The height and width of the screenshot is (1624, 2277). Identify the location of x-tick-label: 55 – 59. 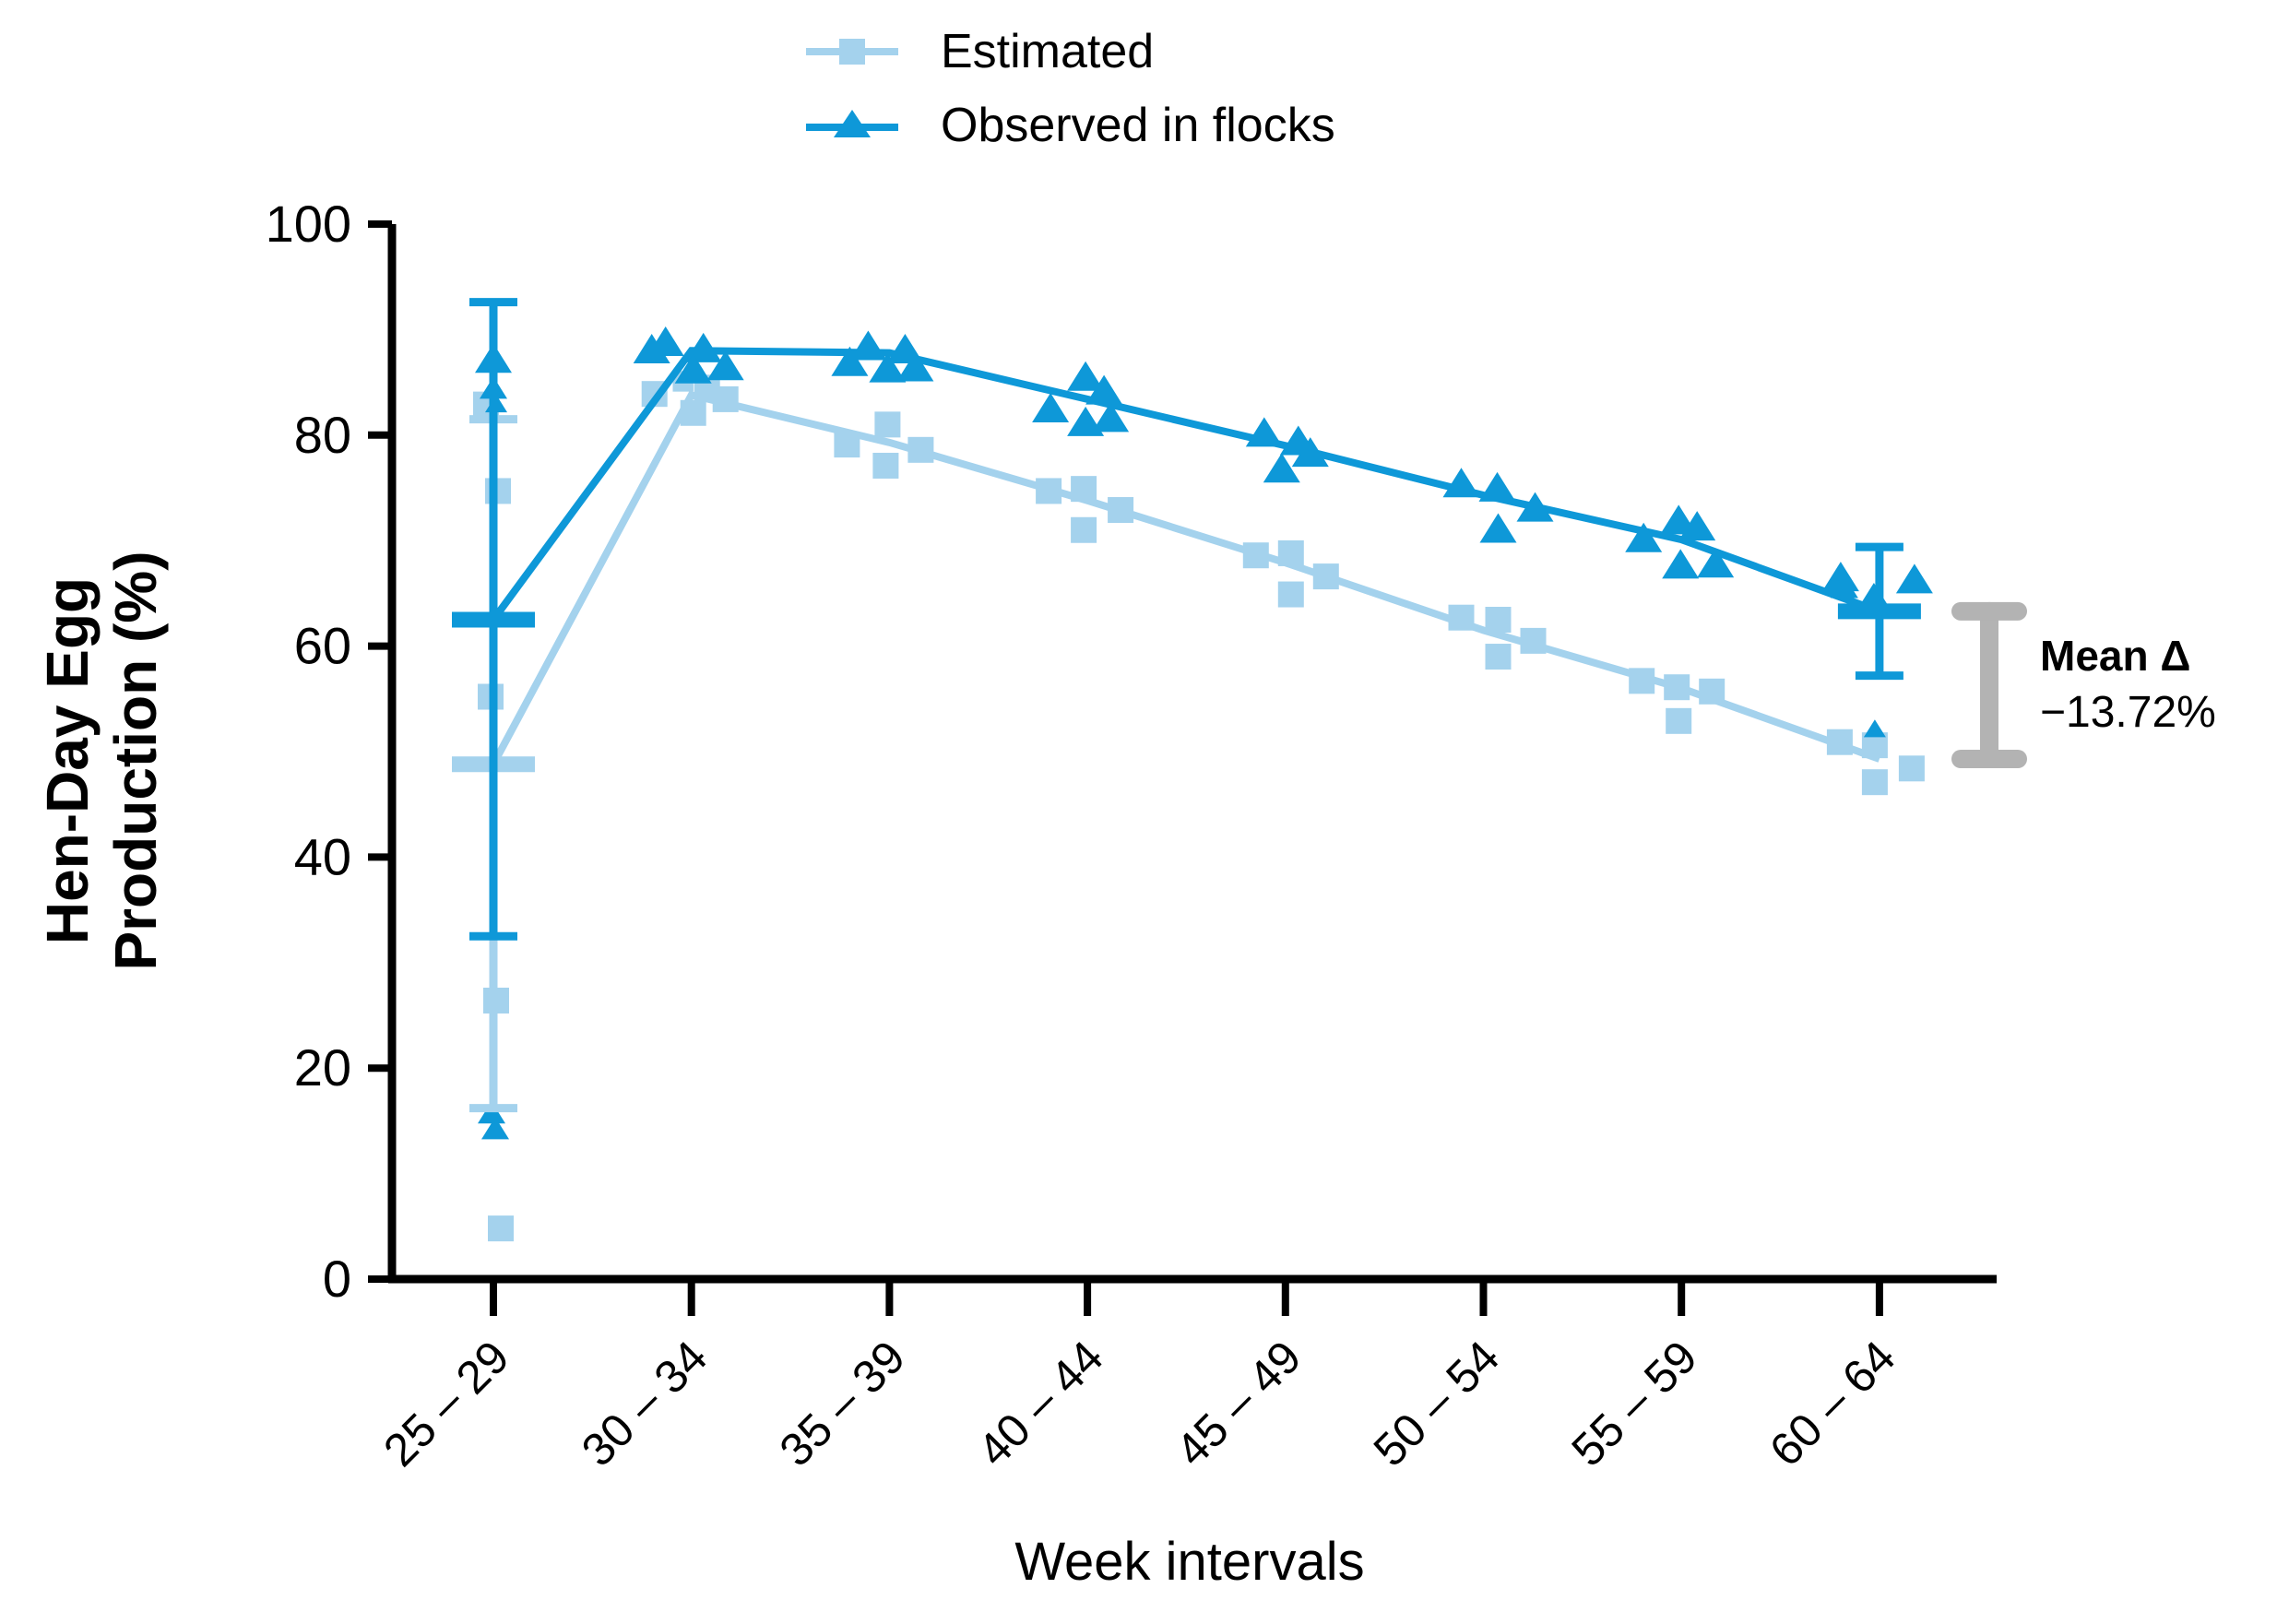
(1634, 1404).